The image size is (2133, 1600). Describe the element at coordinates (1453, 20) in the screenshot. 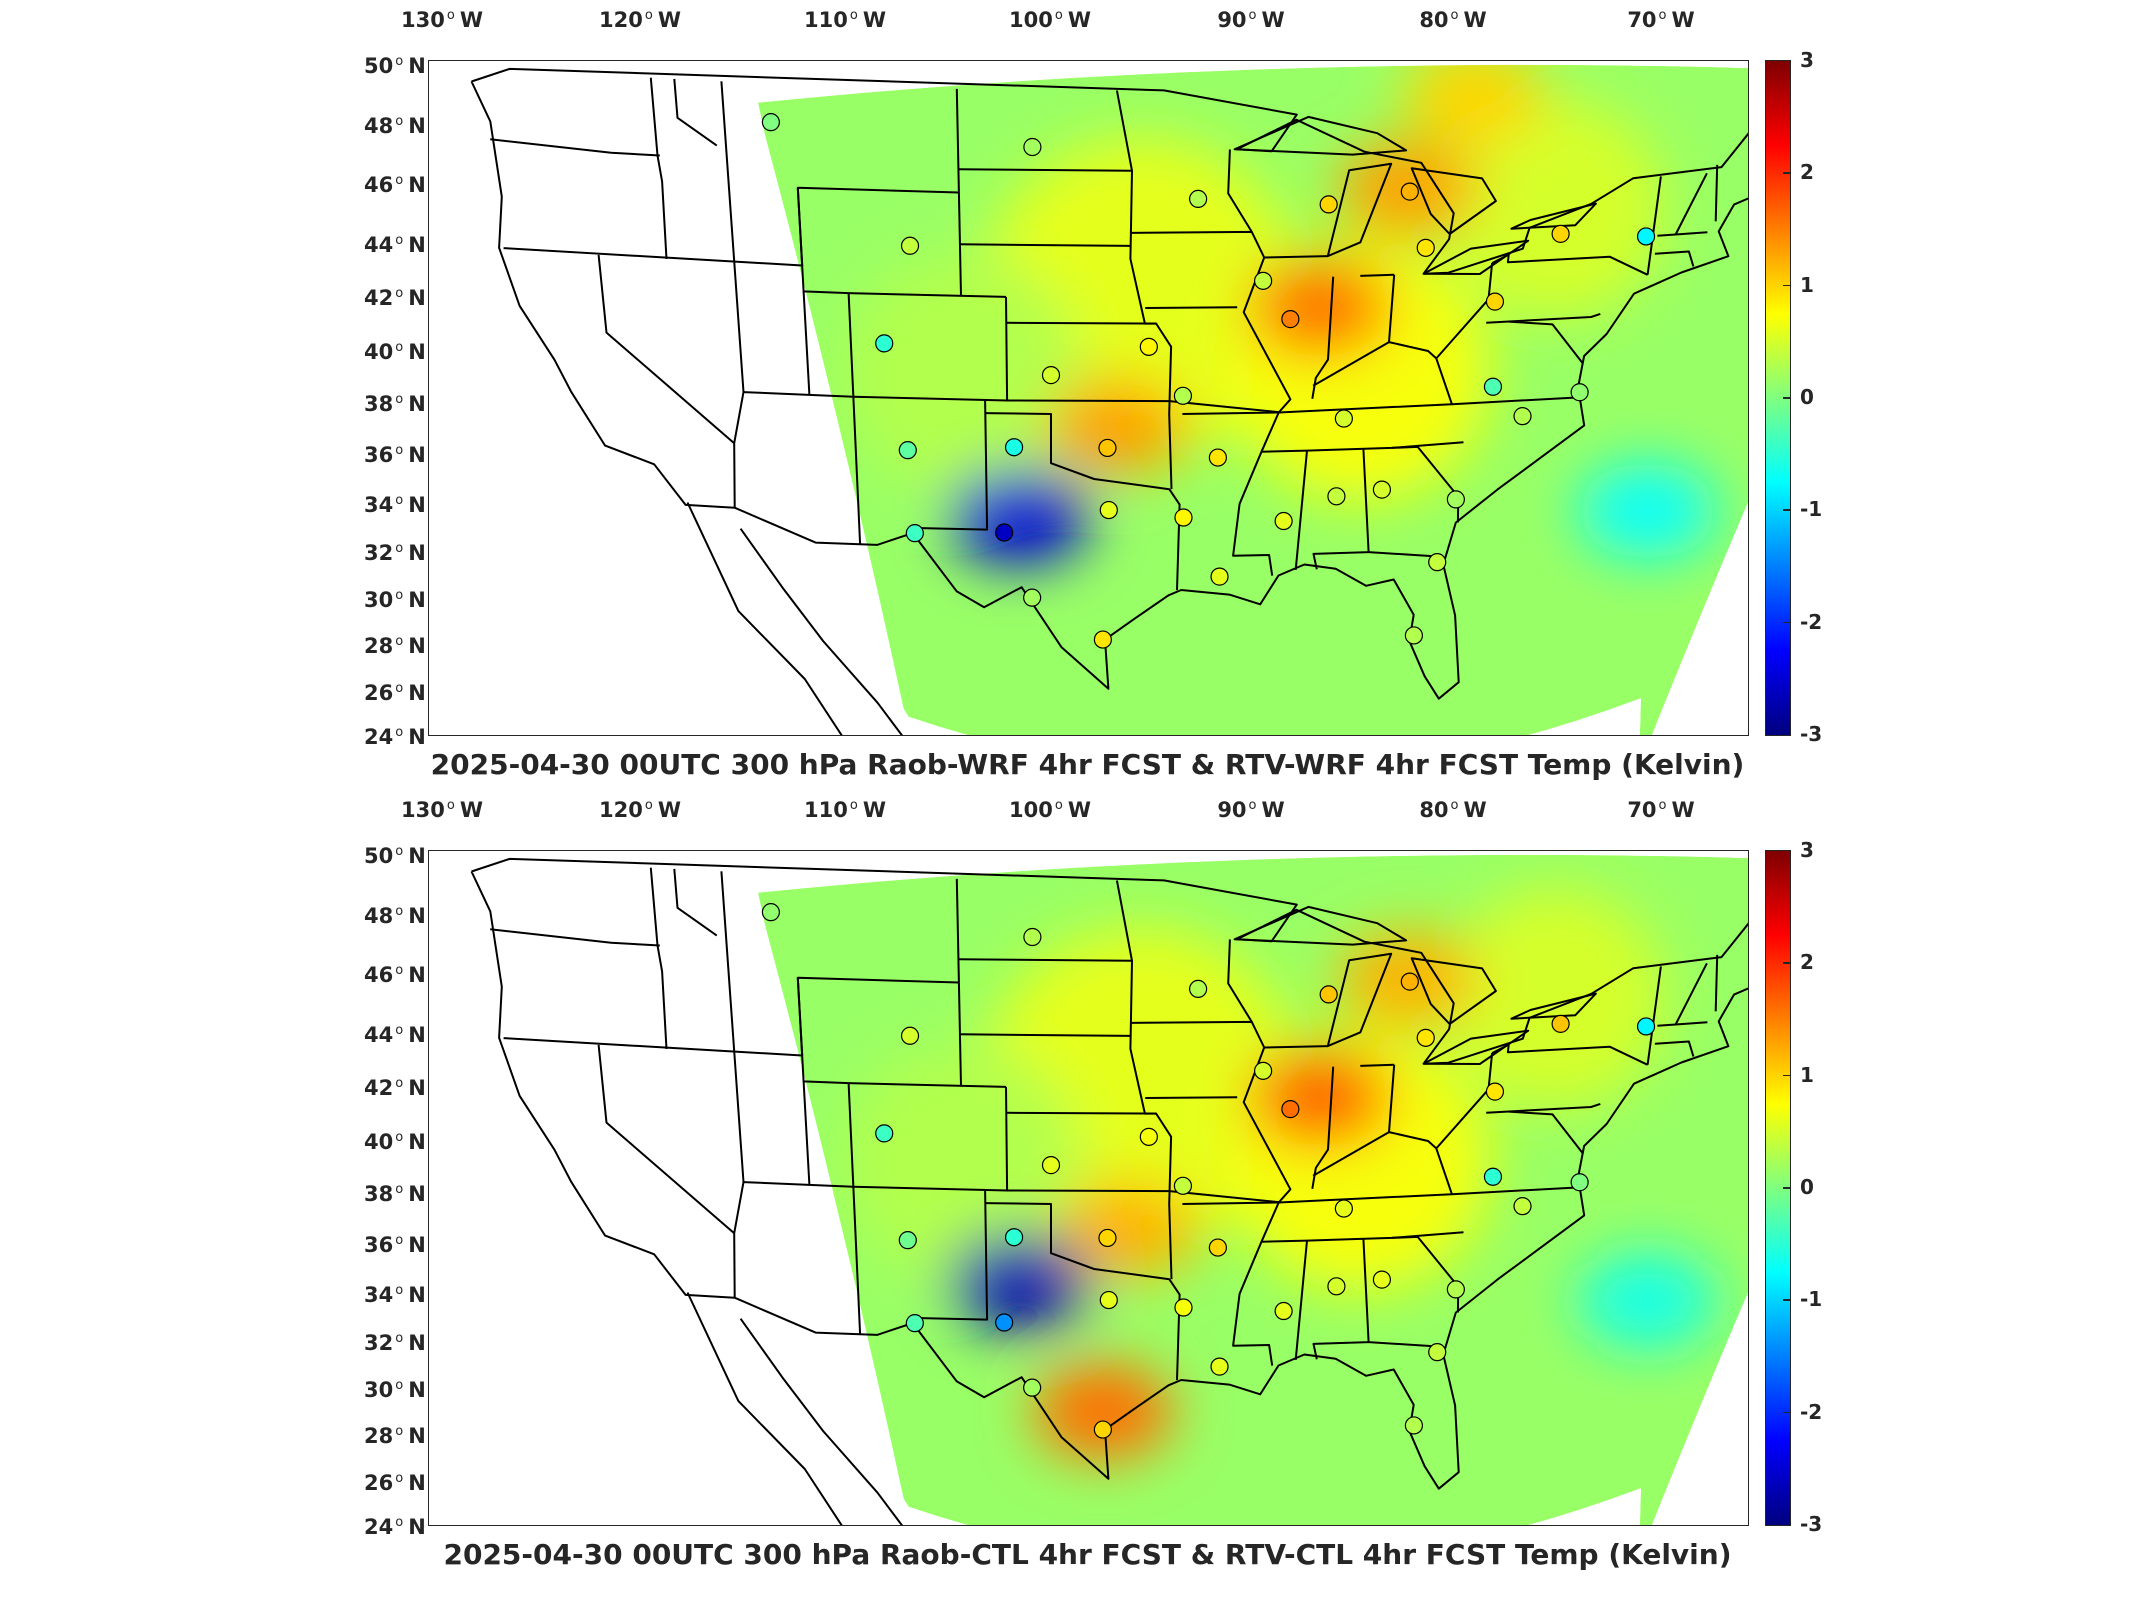

I see `longitude-label: 80 o W` at that location.